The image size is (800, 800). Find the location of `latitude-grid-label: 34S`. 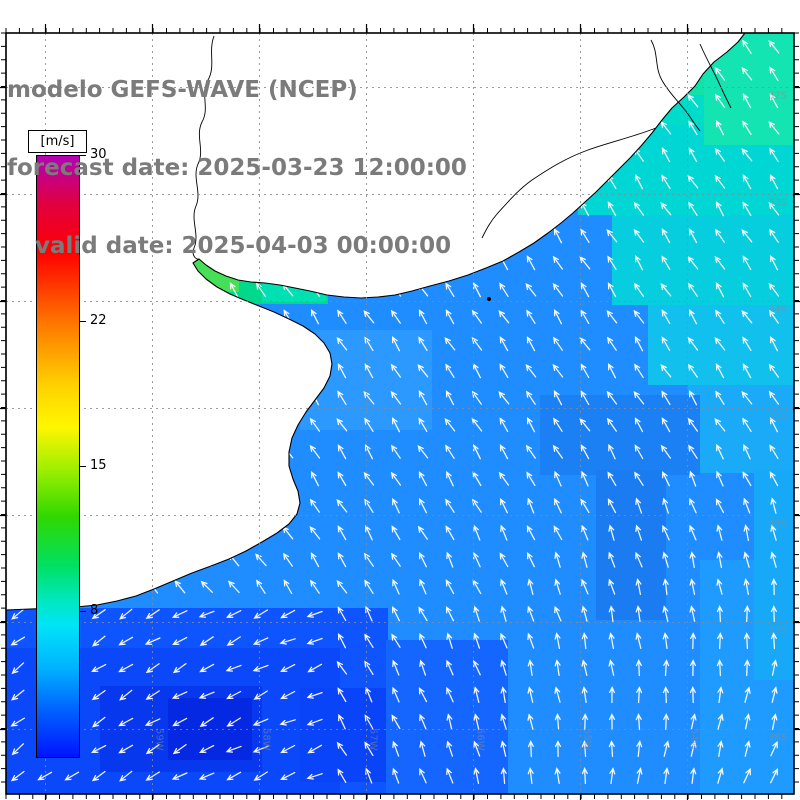

latitude-grid-label: 34S is located at coordinates (777, 310).